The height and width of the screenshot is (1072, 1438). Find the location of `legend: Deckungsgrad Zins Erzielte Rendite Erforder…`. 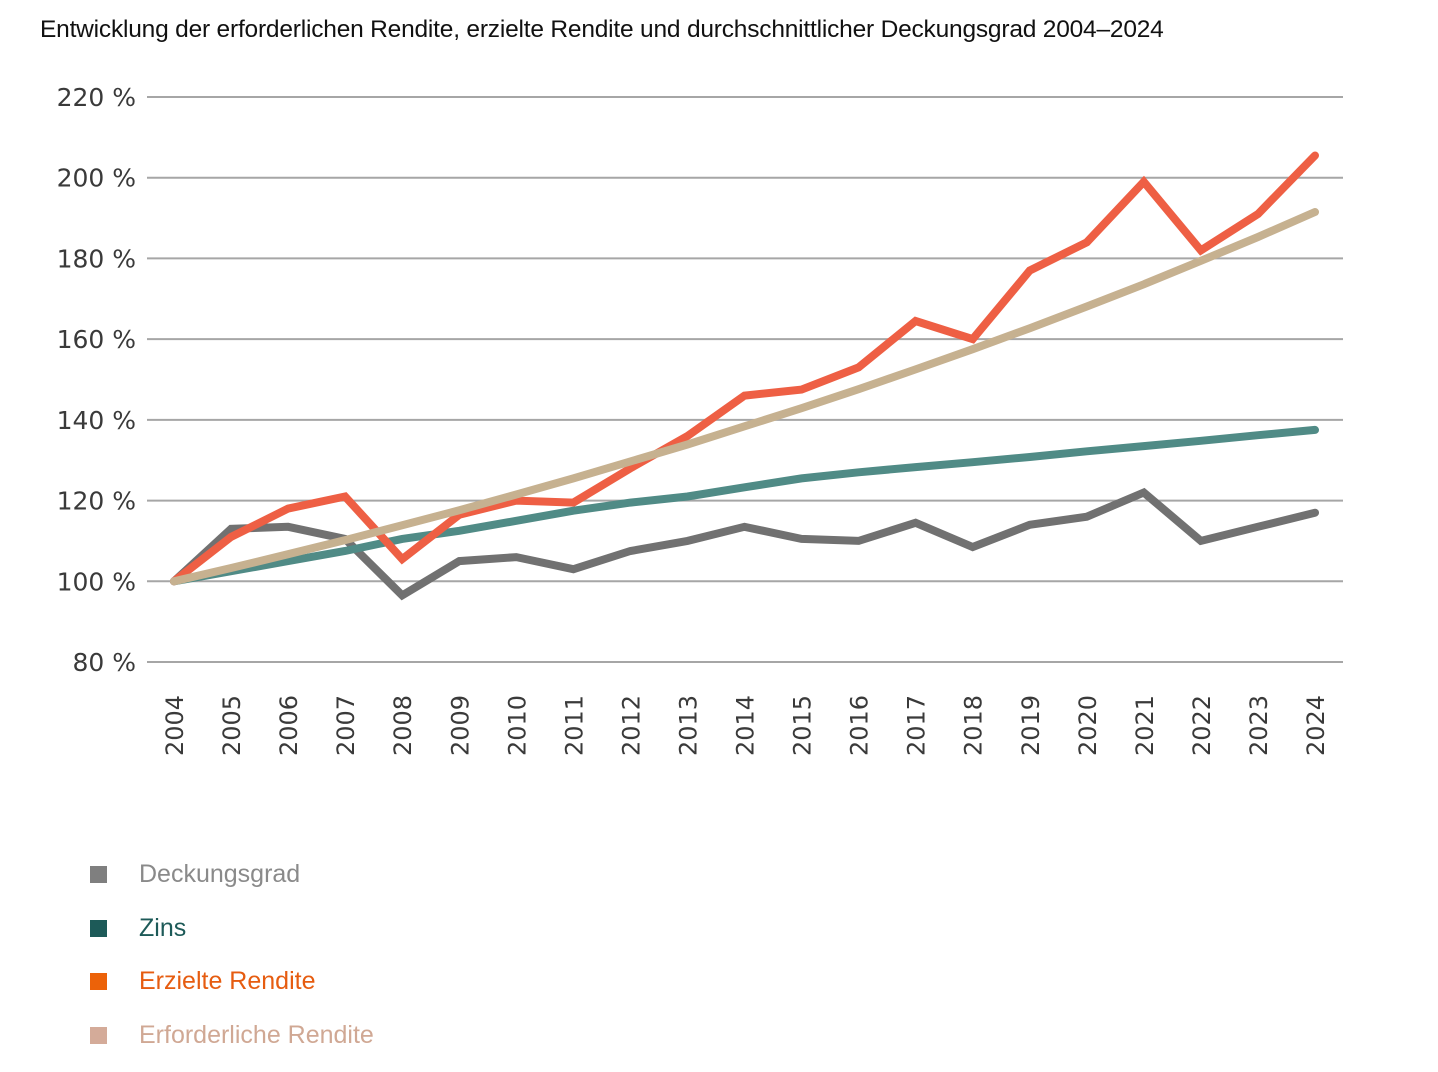

legend: Deckungsgrad Zins Erzielte Rendite Erforder… is located at coordinates (232, 955).